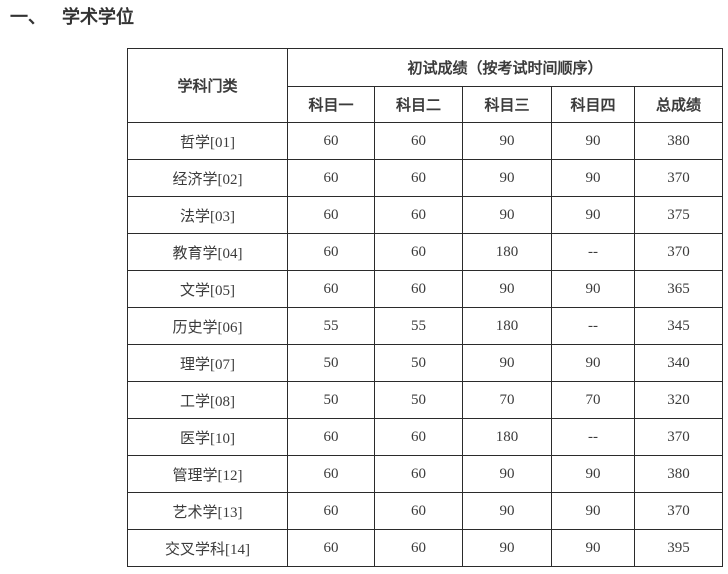  What do you see at coordinates (207, 215) in the screenshot?
I see `row-category: 法学[03]` at bounding box center [207, 215].